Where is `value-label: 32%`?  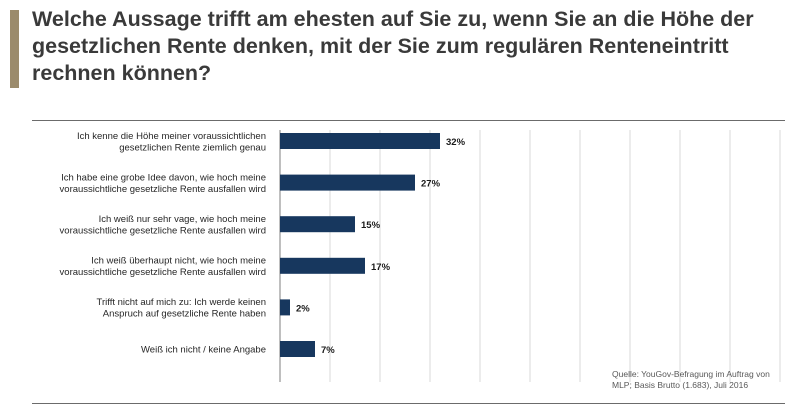 value-label: 32% is located at coordinates (456, 142).